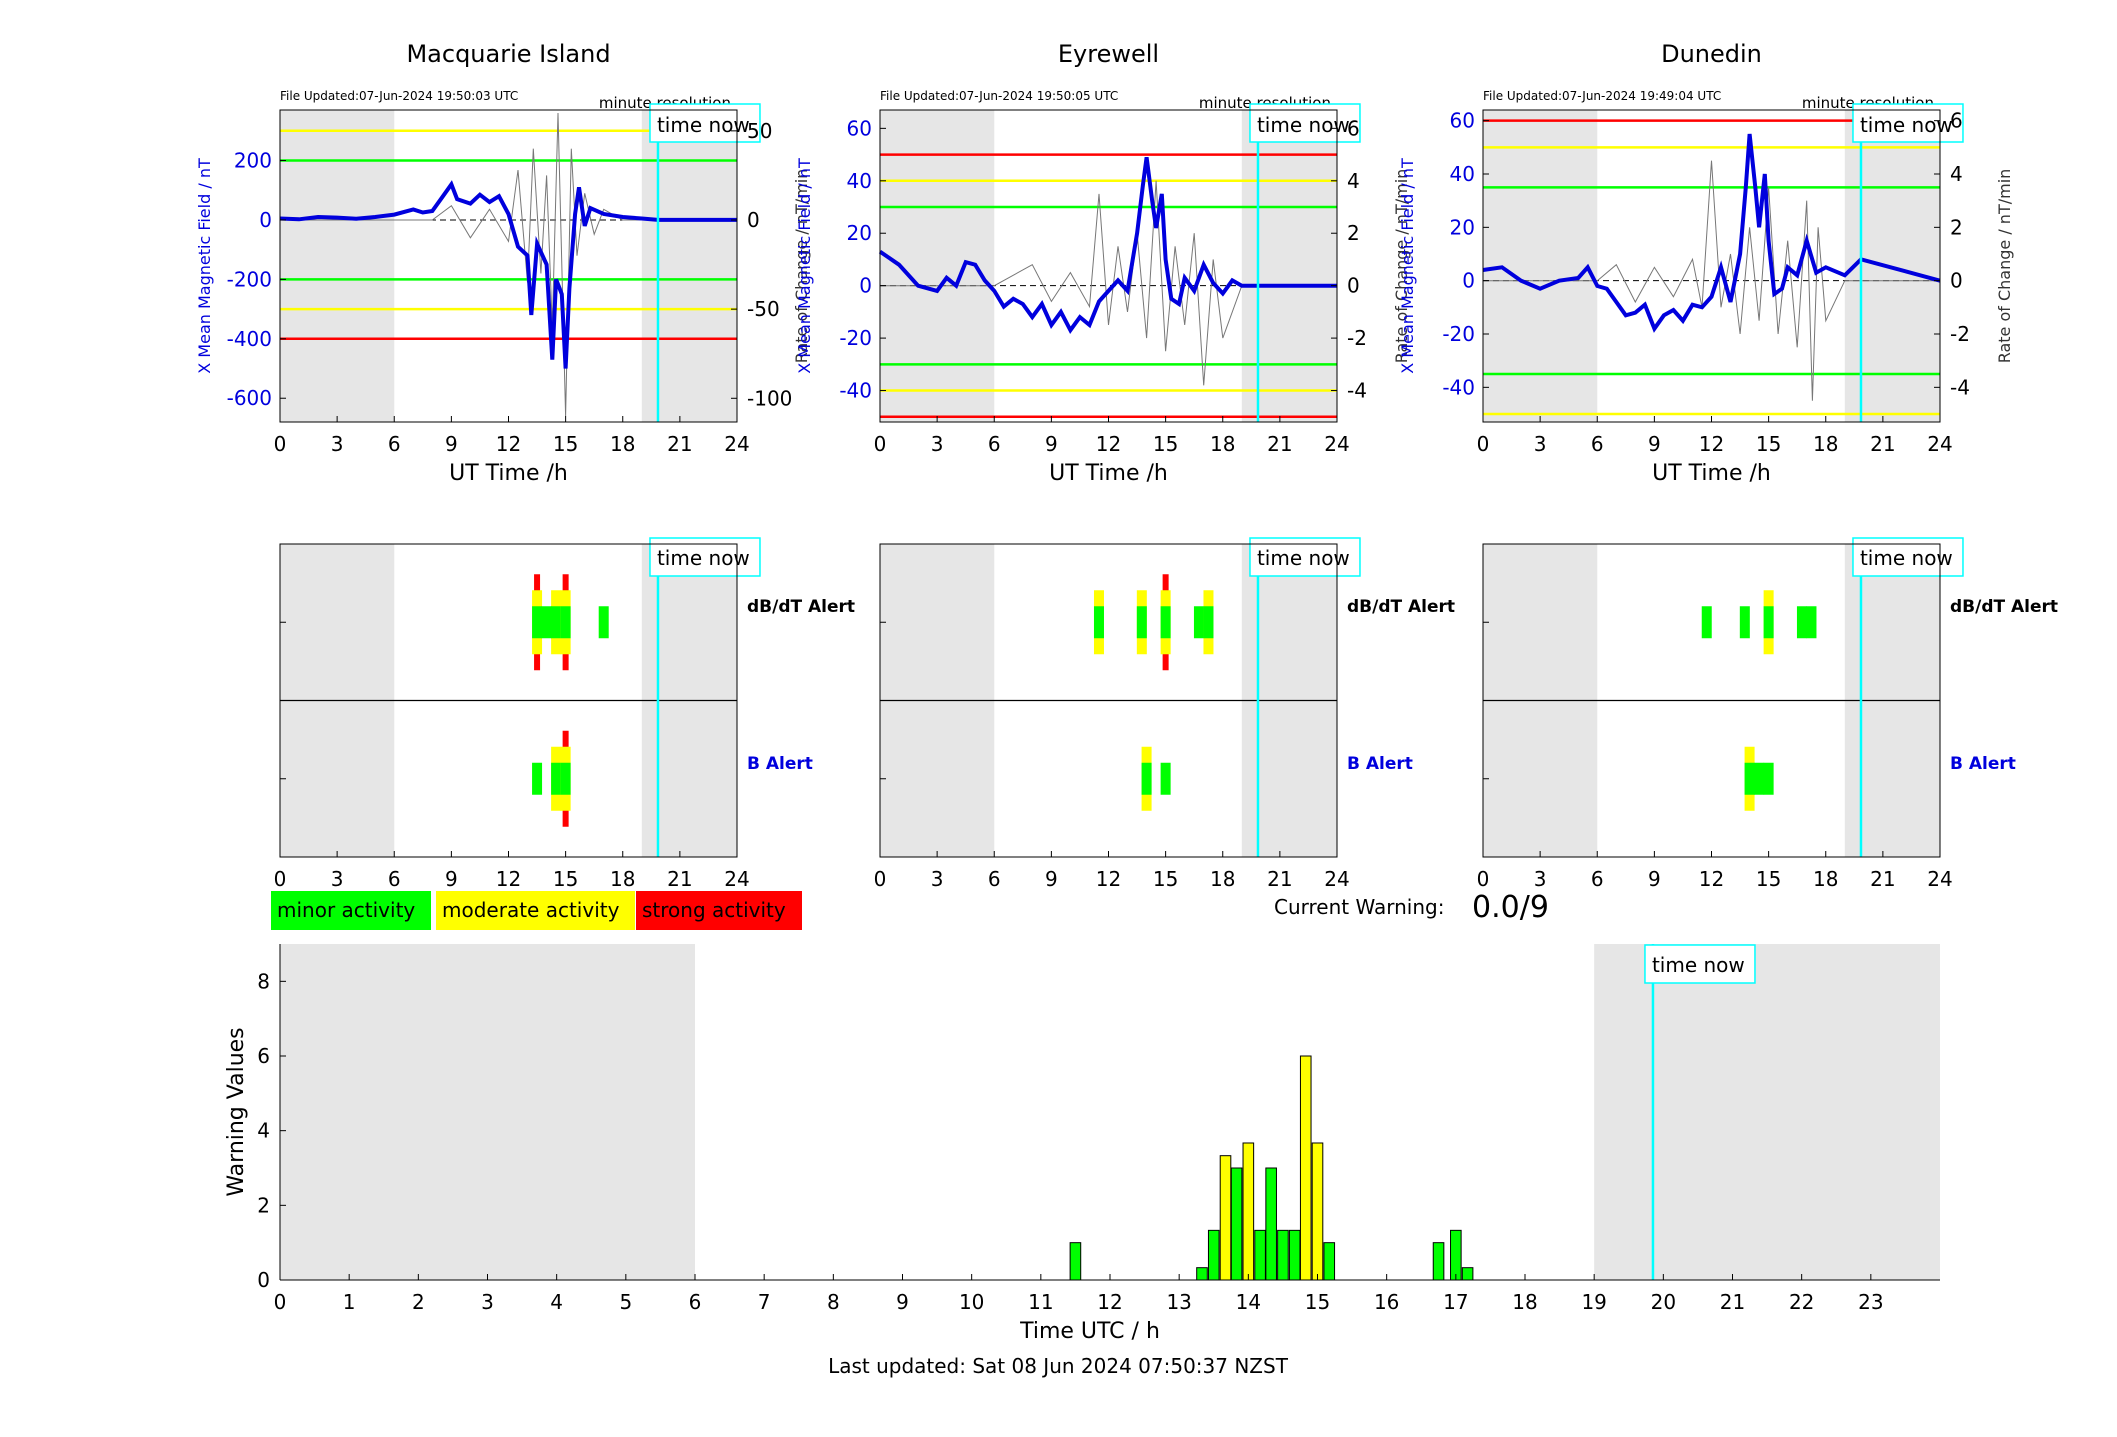 This screenshot has width=2117, height=1437. What do you see at coordinates (937, 444) in the screenshot?
I see `x-tick-label: 3` at bounding box center [937, 444].